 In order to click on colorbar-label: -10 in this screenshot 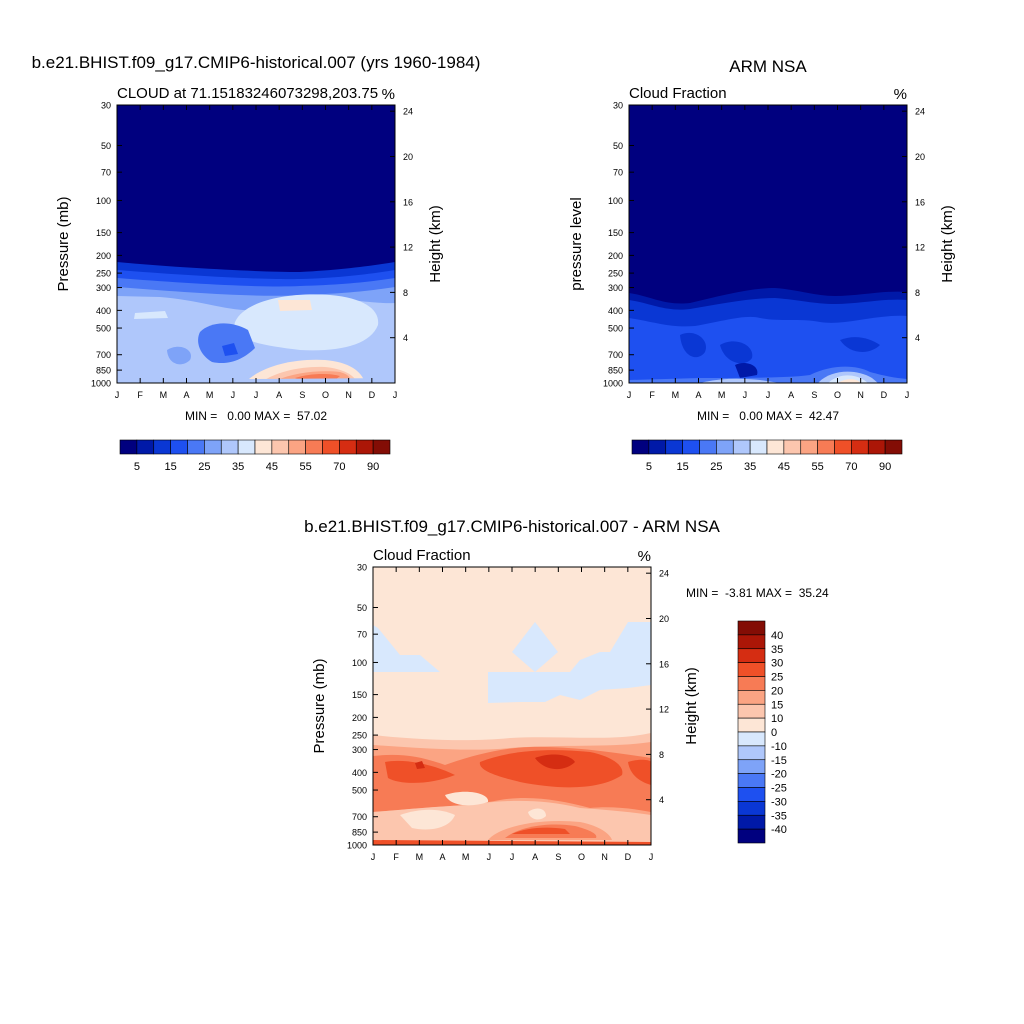, I will do `click(779, 747)`.